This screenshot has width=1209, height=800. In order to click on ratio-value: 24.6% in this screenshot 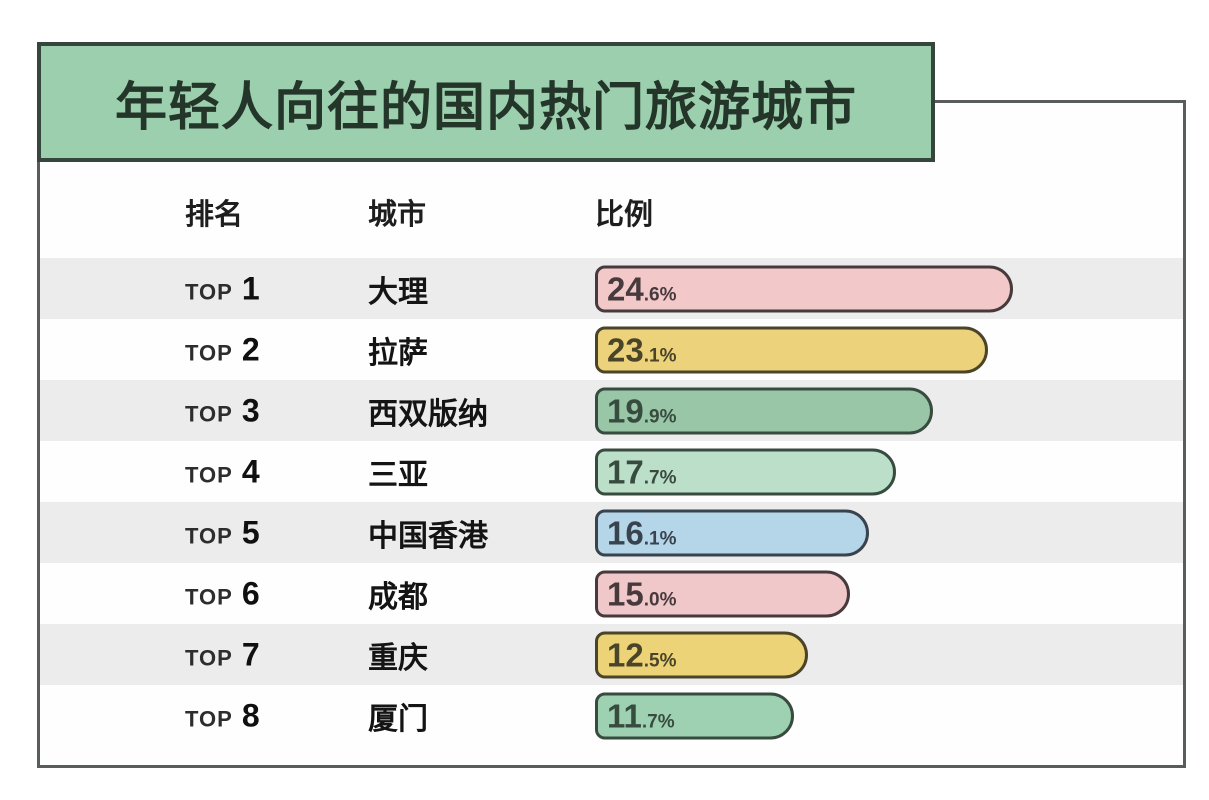, I will do `click(804, 288)`.